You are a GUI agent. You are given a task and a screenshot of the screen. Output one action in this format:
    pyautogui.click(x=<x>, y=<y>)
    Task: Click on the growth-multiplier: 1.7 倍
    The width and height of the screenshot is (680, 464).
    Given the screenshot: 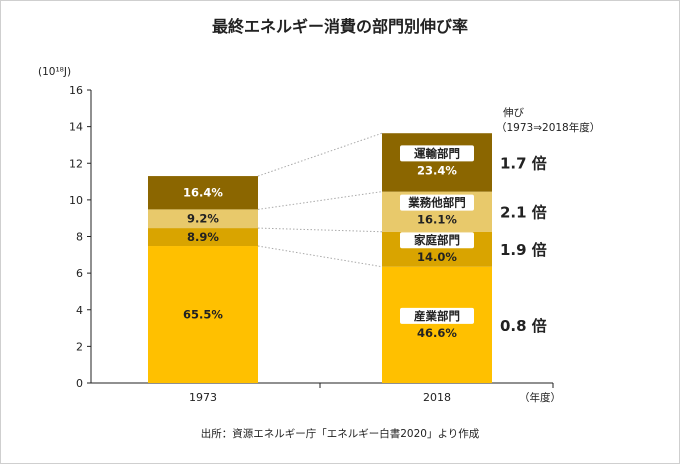 What is the action you would take?
    pyautogui.click(x=523, y=163)
    